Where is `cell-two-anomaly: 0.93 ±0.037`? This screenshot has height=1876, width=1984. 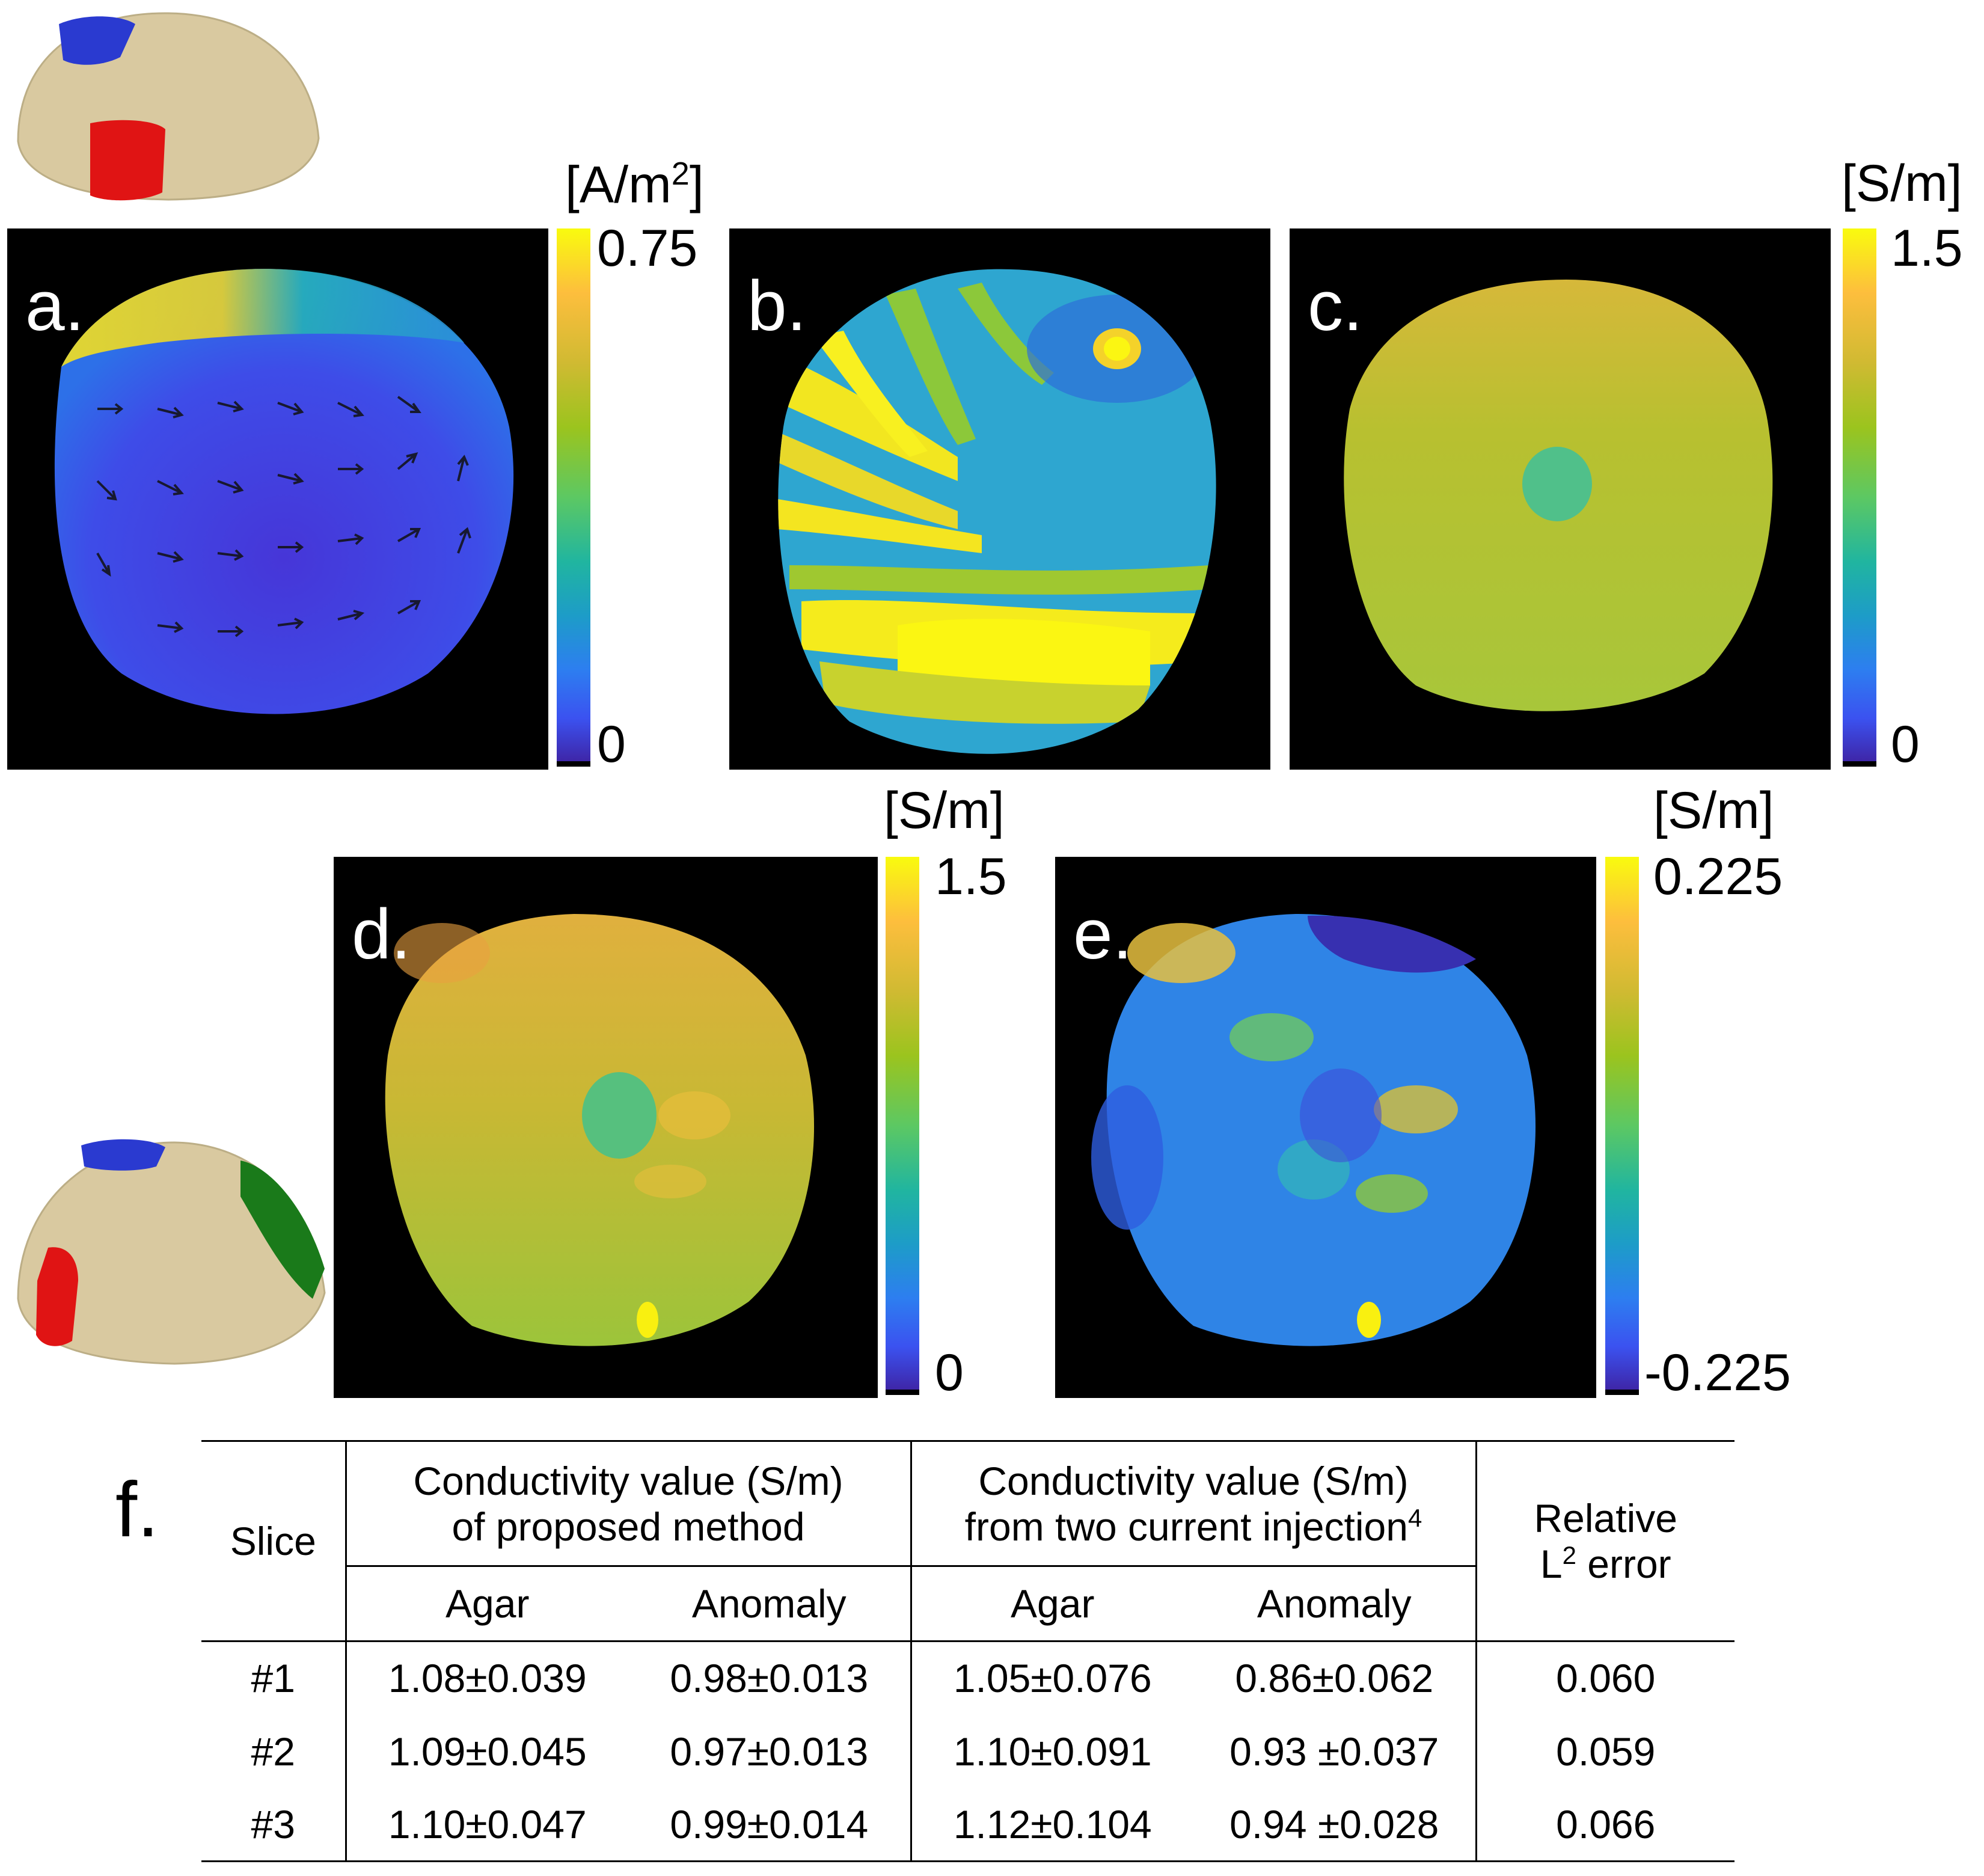
cell-two-anomaly: 0.93 ±0.037 is located at coordinates (1335, 1751).